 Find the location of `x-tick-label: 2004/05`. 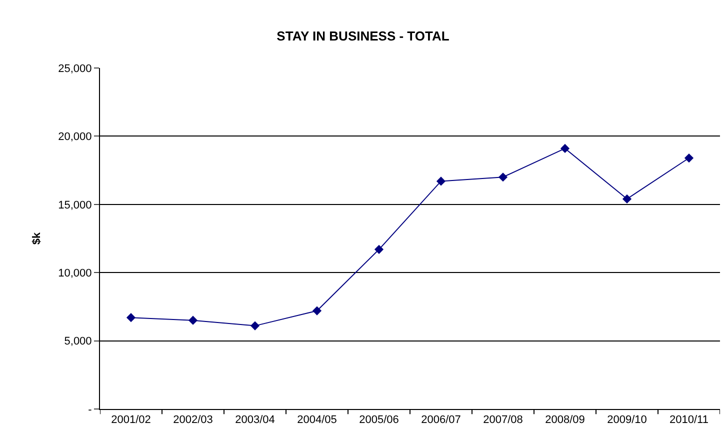

x-tick-label: 2004/05 is located at coordinates (317, 420).